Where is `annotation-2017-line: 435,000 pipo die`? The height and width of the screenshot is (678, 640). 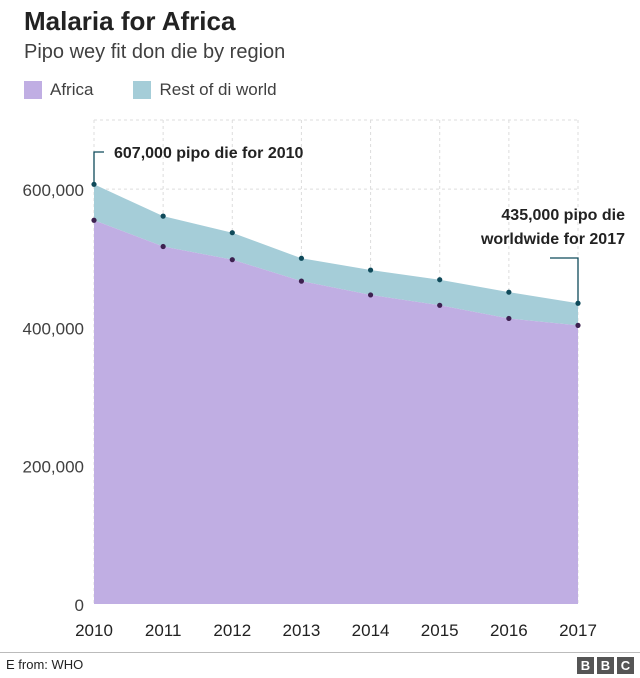 annotation-2017-line: 435,000 pipo die is located at coordinates (563, 215).